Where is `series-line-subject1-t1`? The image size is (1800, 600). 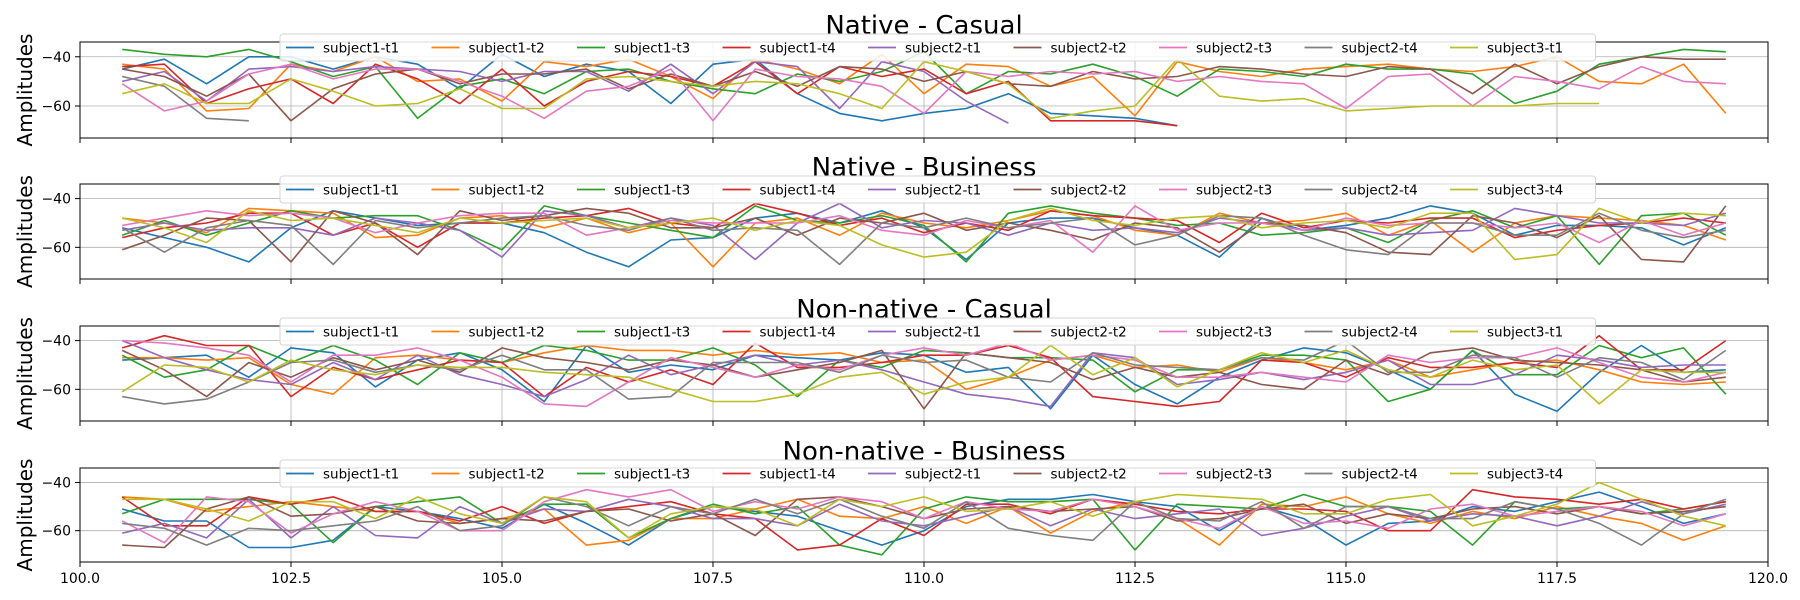 series-line-subject1-t1 is located at coordinates (650, 90).